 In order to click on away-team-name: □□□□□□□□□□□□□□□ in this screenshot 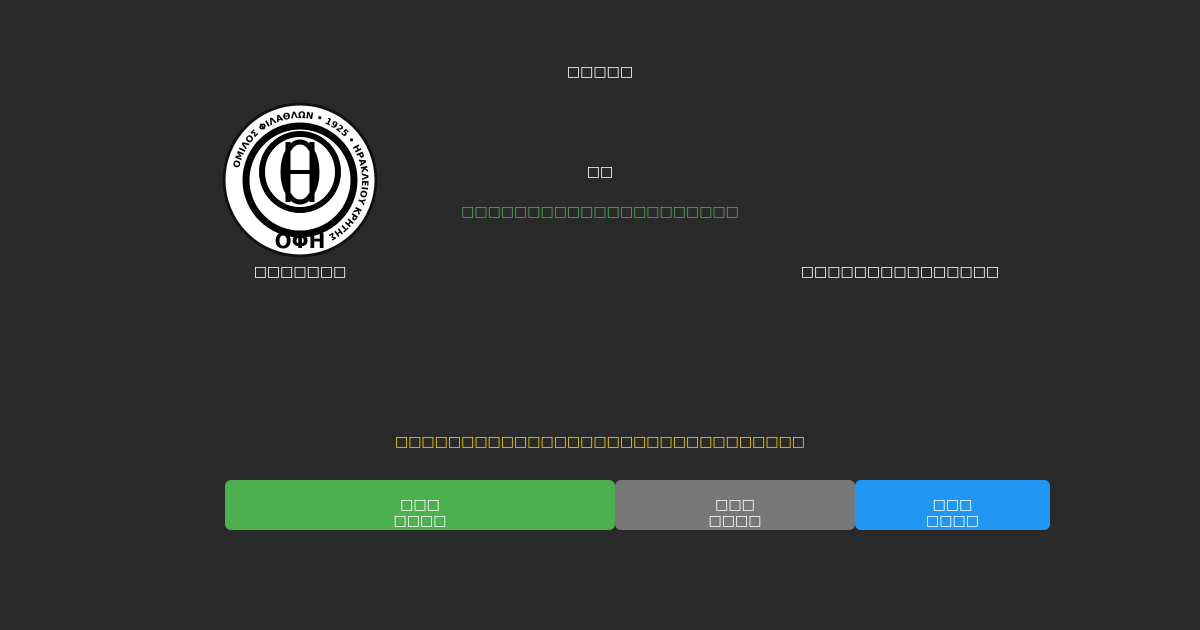, I will do `click(900, 272)`.